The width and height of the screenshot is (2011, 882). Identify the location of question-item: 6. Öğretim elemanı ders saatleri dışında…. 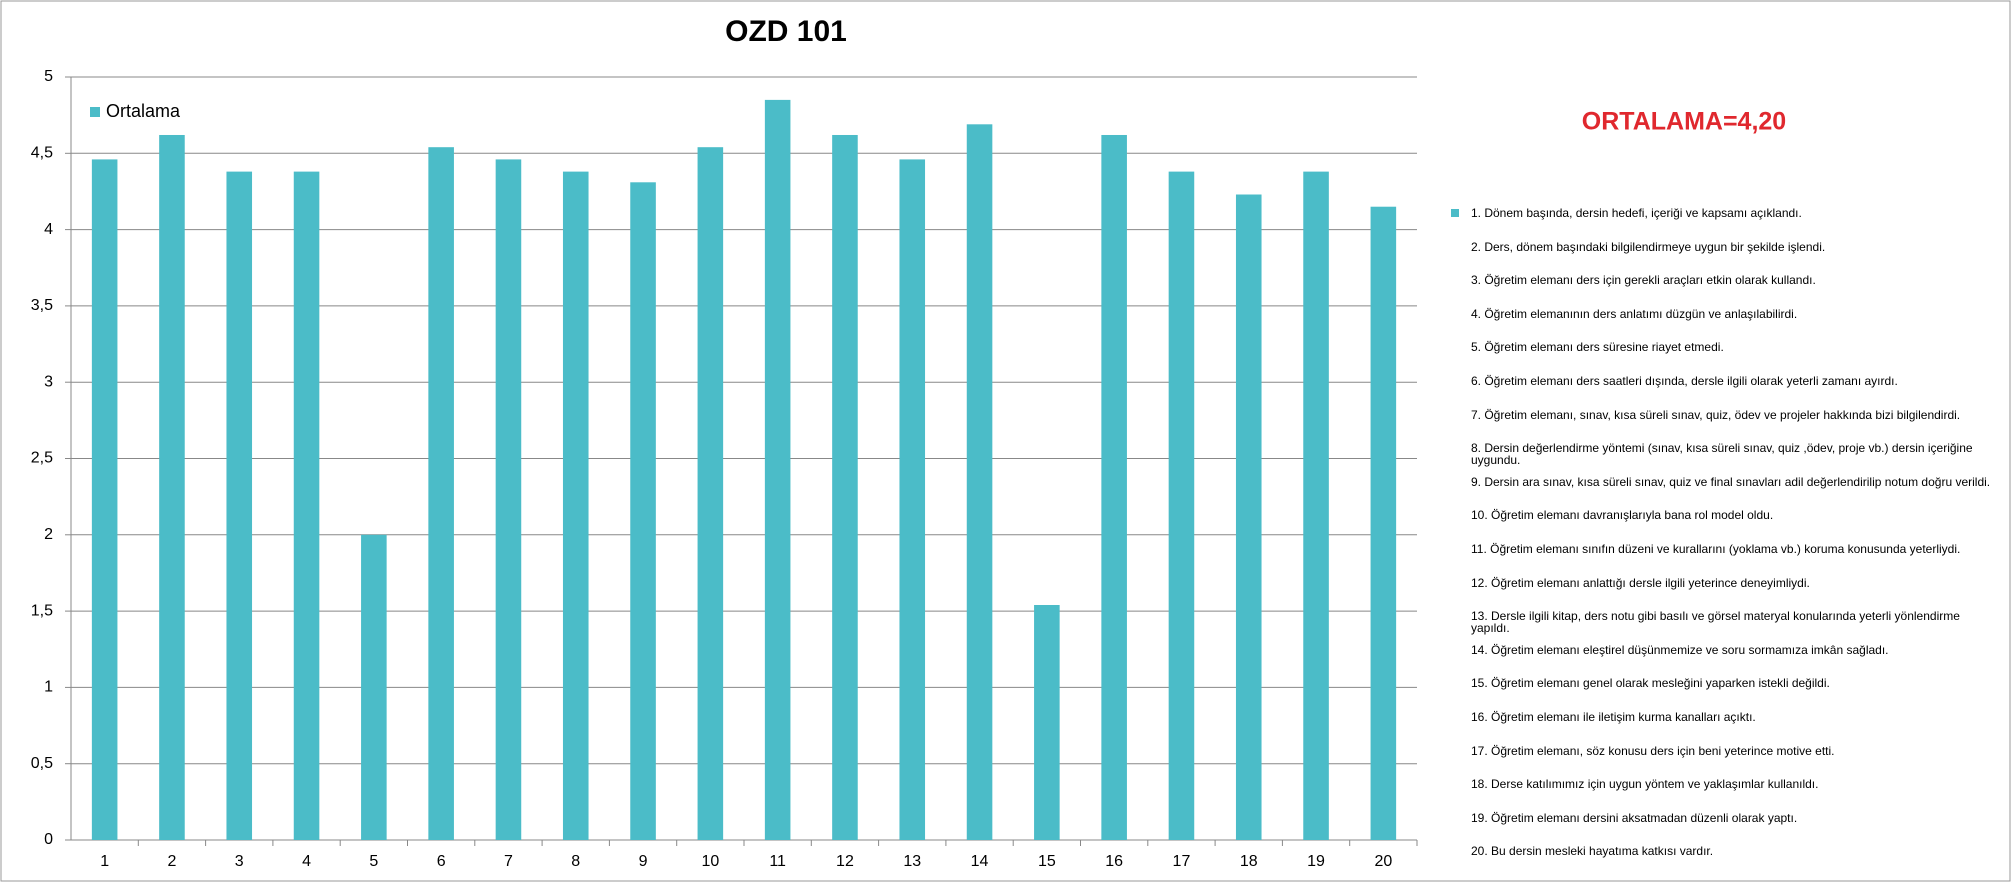
(1684, 381).